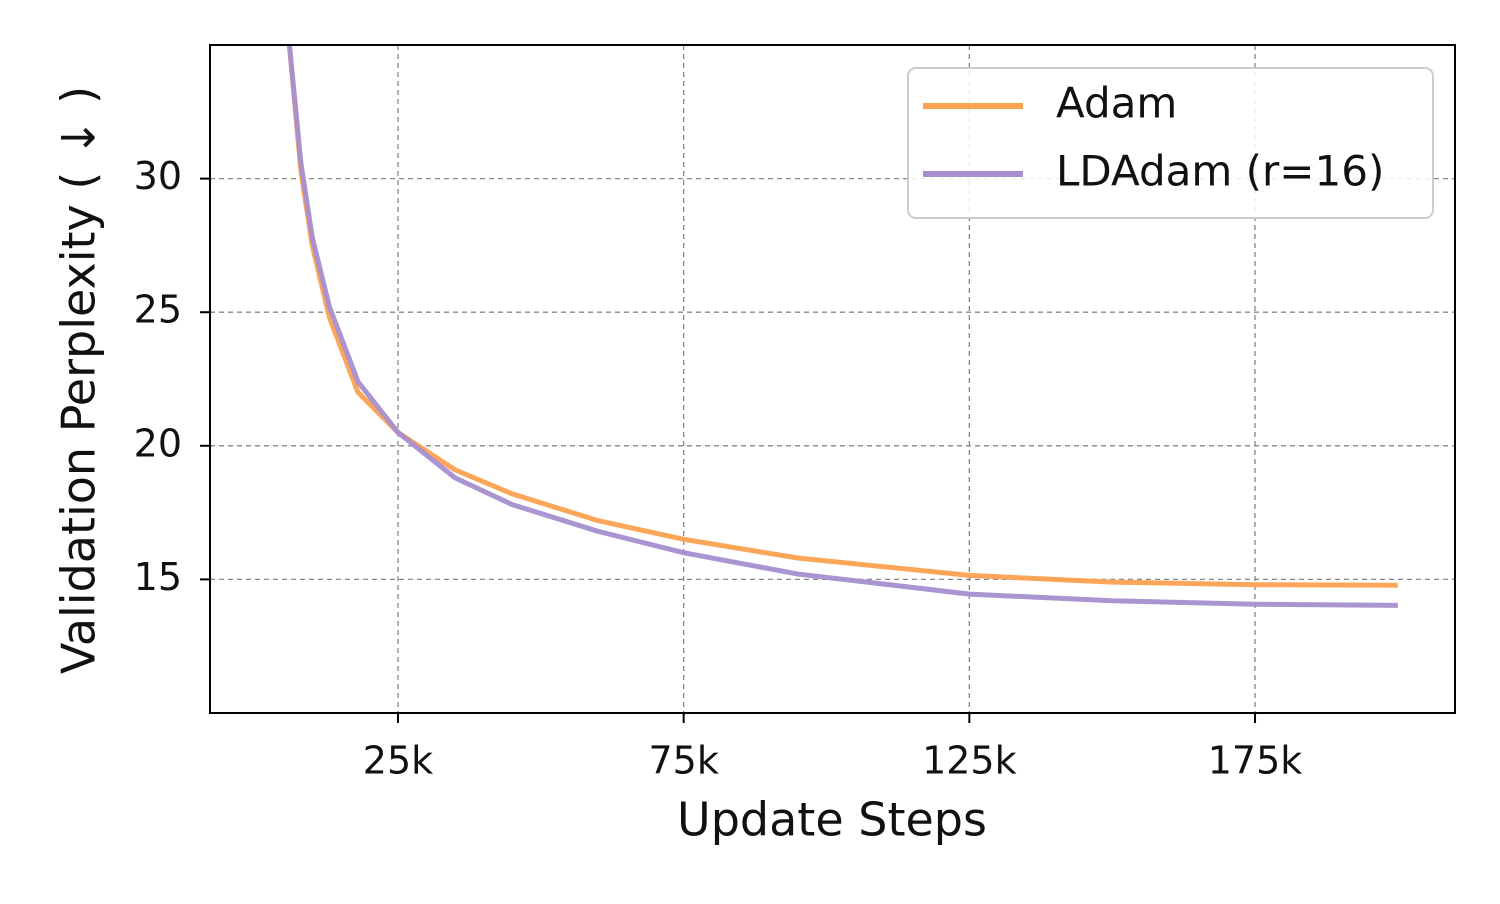  I want to click on y-tick-label: 15, so click(158, 577).